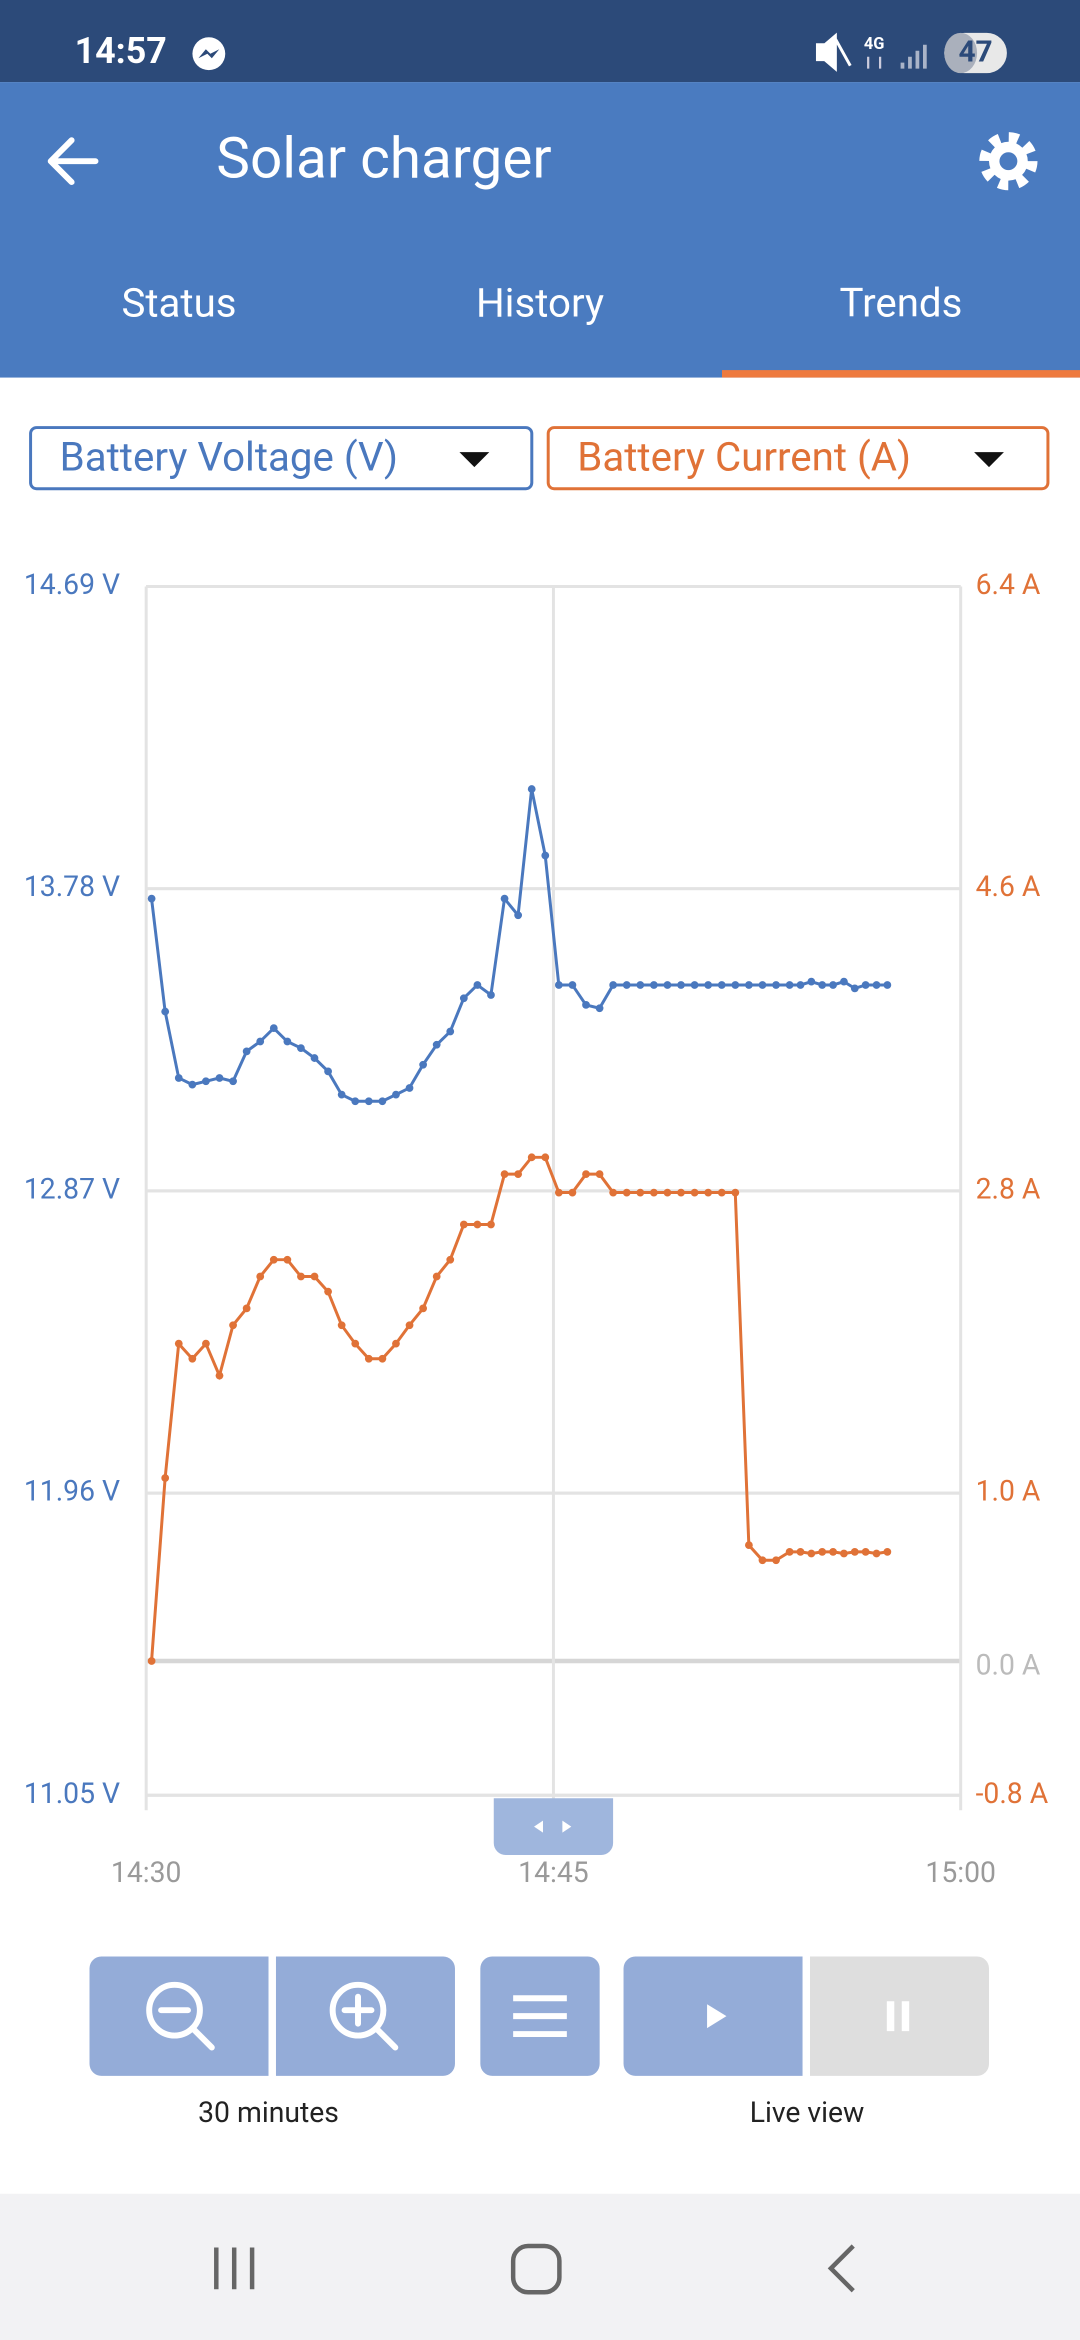  I want to click on tab: Status, so click(178, 303).